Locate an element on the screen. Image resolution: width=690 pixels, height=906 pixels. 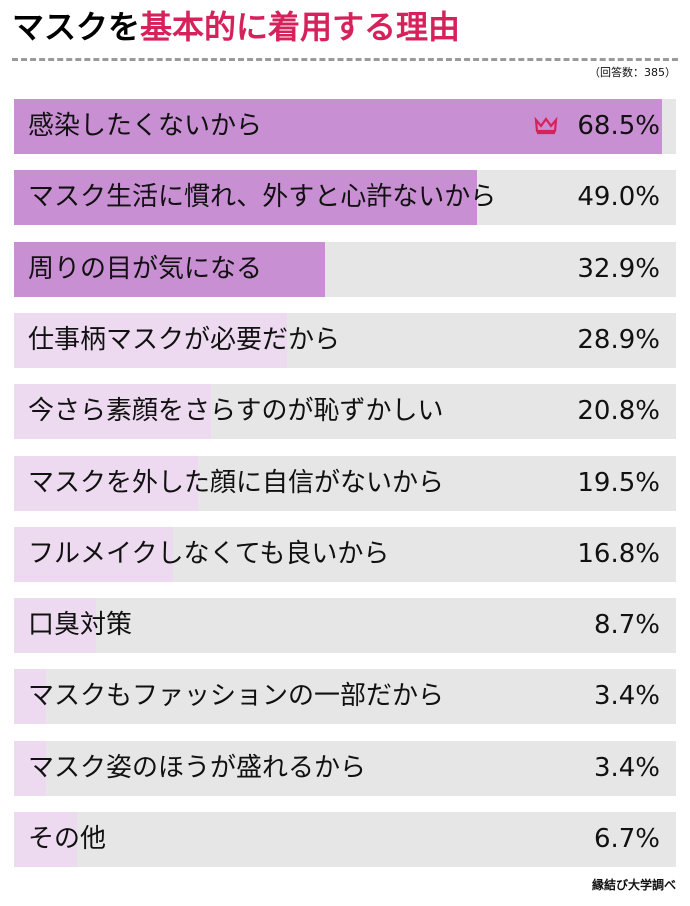
bar-row: マスク生活に慣れ、外すと心許ないから 49.0% is located at coordinates (345, 197).